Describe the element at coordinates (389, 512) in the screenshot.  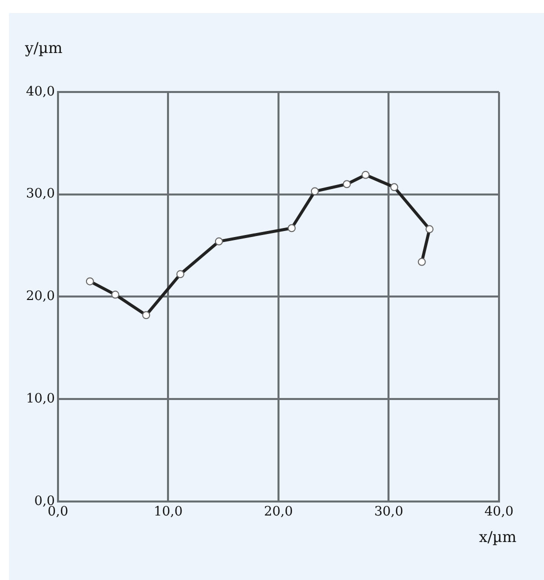
I see `x-tick-label: 30,0` at that location.